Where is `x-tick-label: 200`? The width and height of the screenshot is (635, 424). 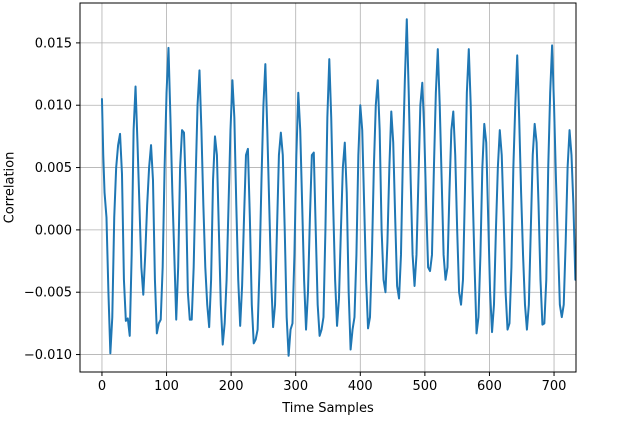 x-tick-label: 200 is located at coordinates (231, 386).